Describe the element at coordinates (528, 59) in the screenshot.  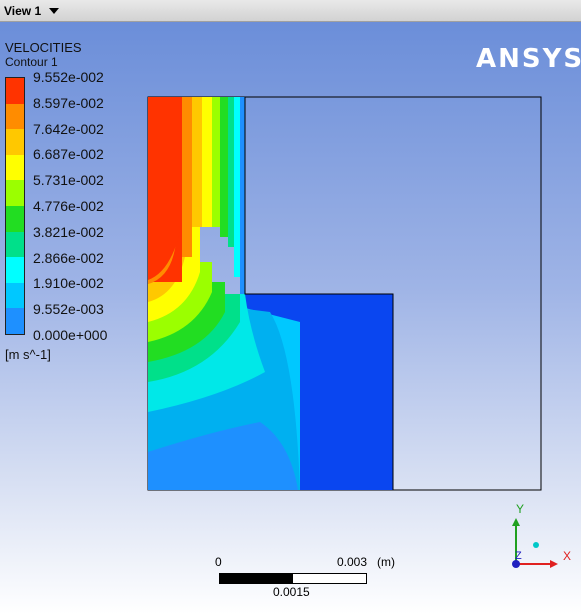
I see `ansys-logo: ANSYS` at that location.